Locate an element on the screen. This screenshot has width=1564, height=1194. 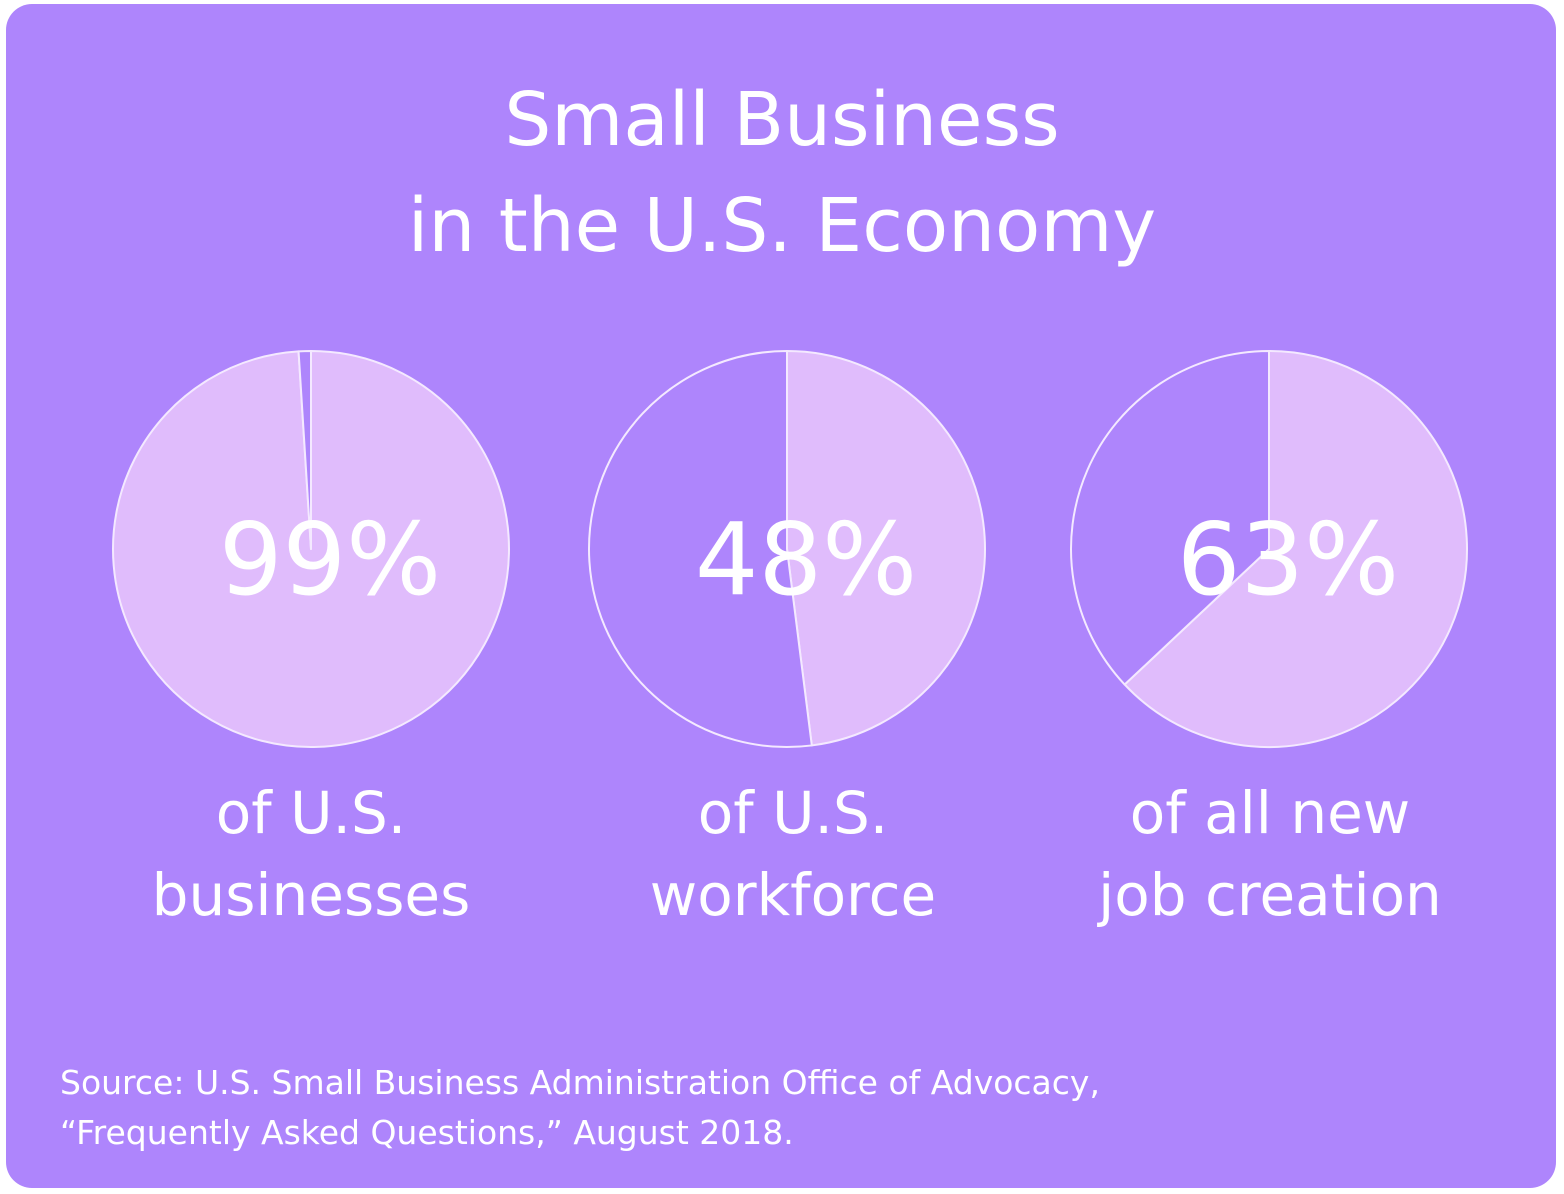
pie-3-value-label: 63% is located at coordinates (1288, 559).